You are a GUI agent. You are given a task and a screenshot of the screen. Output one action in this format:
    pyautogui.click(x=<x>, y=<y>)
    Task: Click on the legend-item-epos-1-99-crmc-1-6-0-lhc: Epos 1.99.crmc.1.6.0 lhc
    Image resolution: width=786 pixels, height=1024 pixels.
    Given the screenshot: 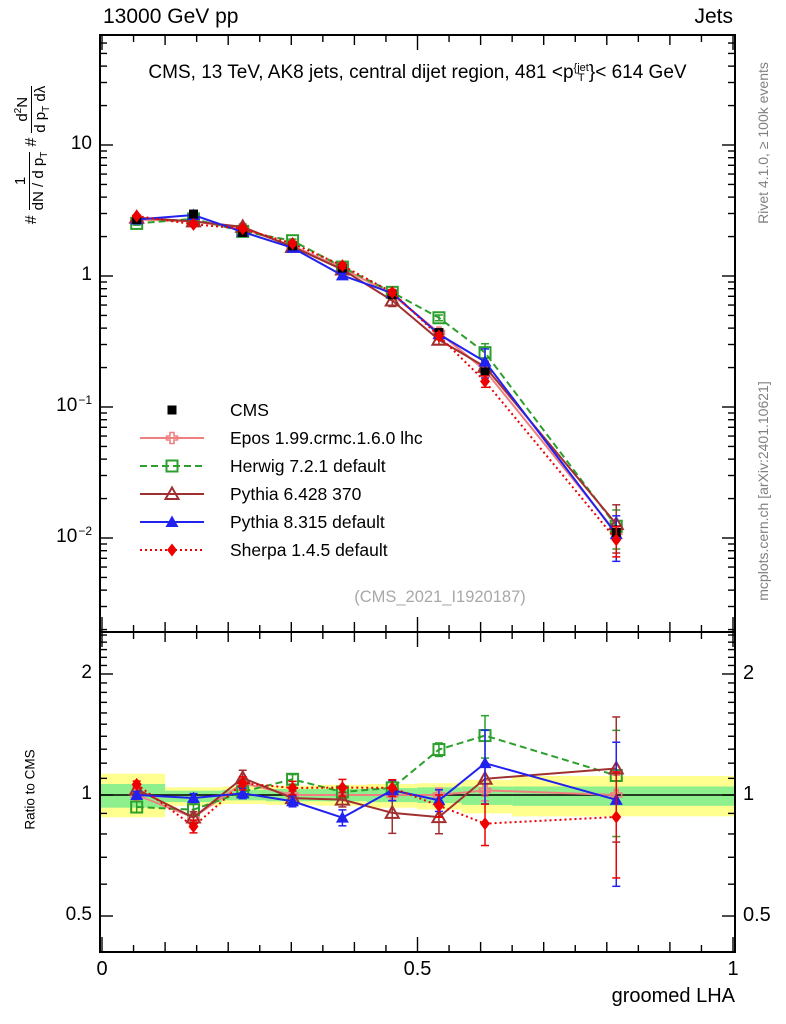 What is the action you would take?
    pyautogui.click(x=280, y=438)
    